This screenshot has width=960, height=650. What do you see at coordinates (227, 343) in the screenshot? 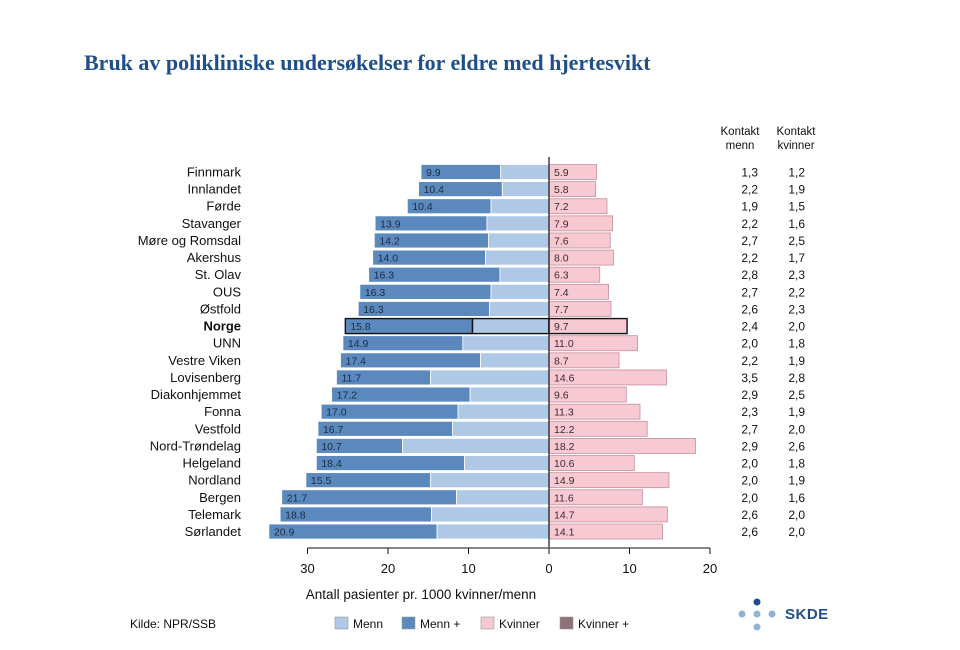
I see `category-label: UNN` at bounding box center [227, 343].